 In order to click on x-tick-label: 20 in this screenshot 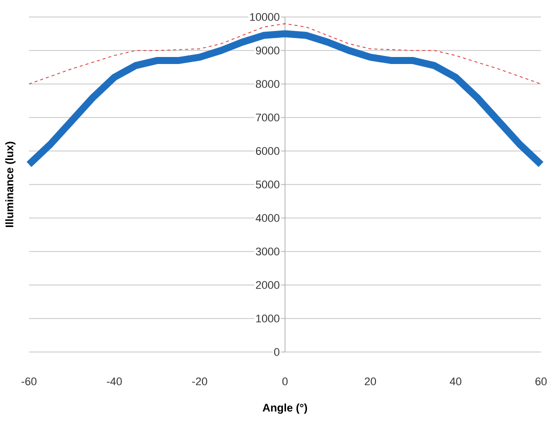, I will do `click(370, 382)`.